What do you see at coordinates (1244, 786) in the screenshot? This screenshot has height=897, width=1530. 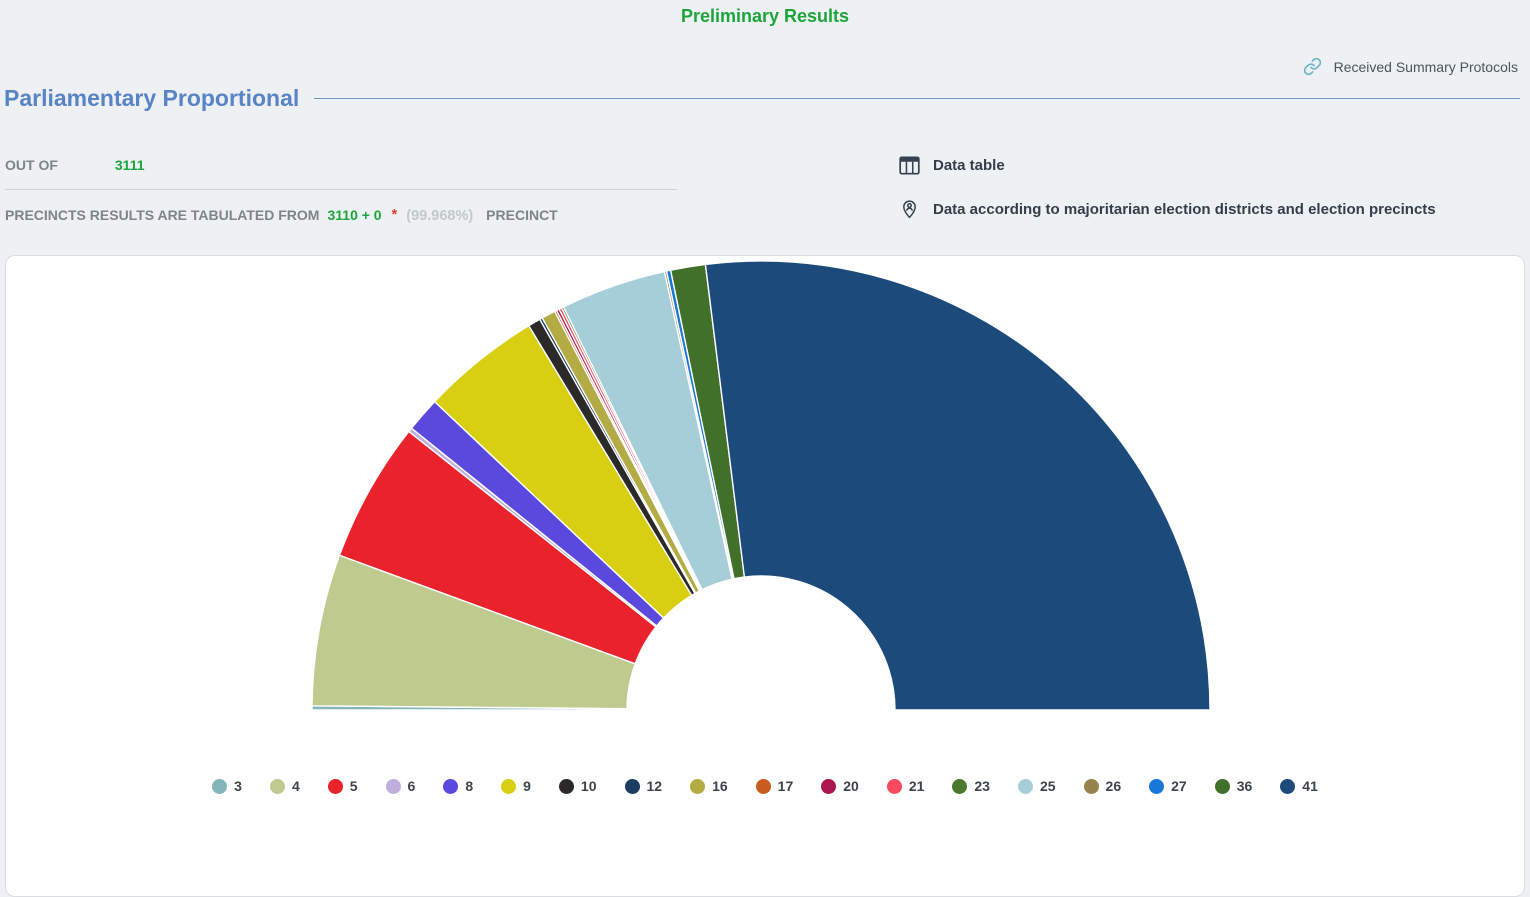 I see `legend-label: 36` at bounding box center [1244, 786].